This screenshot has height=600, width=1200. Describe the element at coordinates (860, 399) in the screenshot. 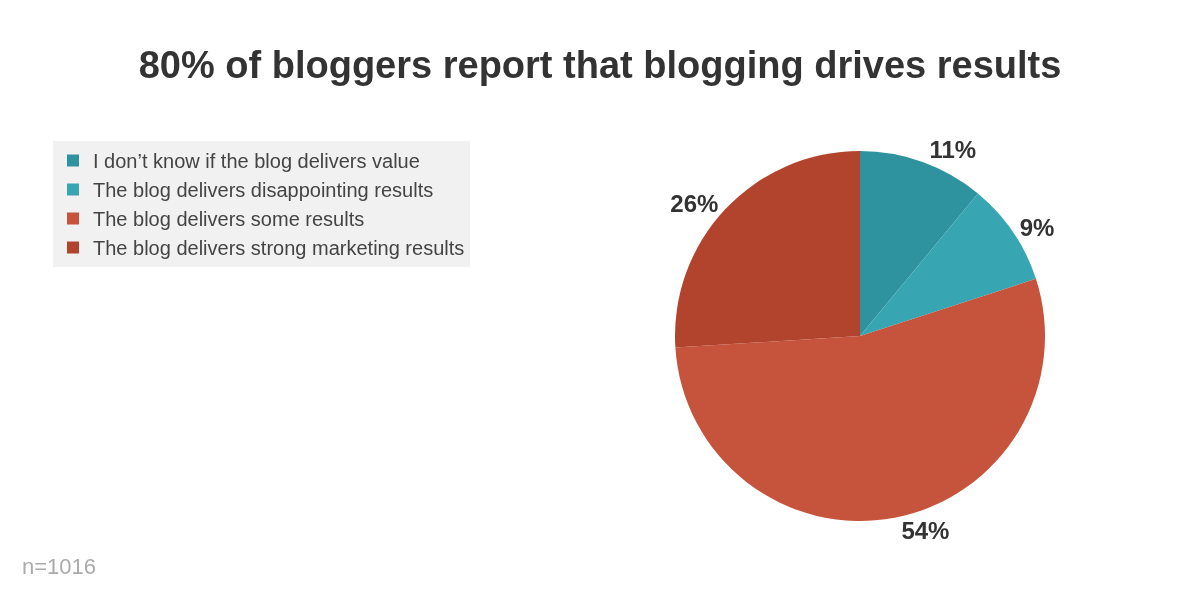

I see `pie-slice` at that location.